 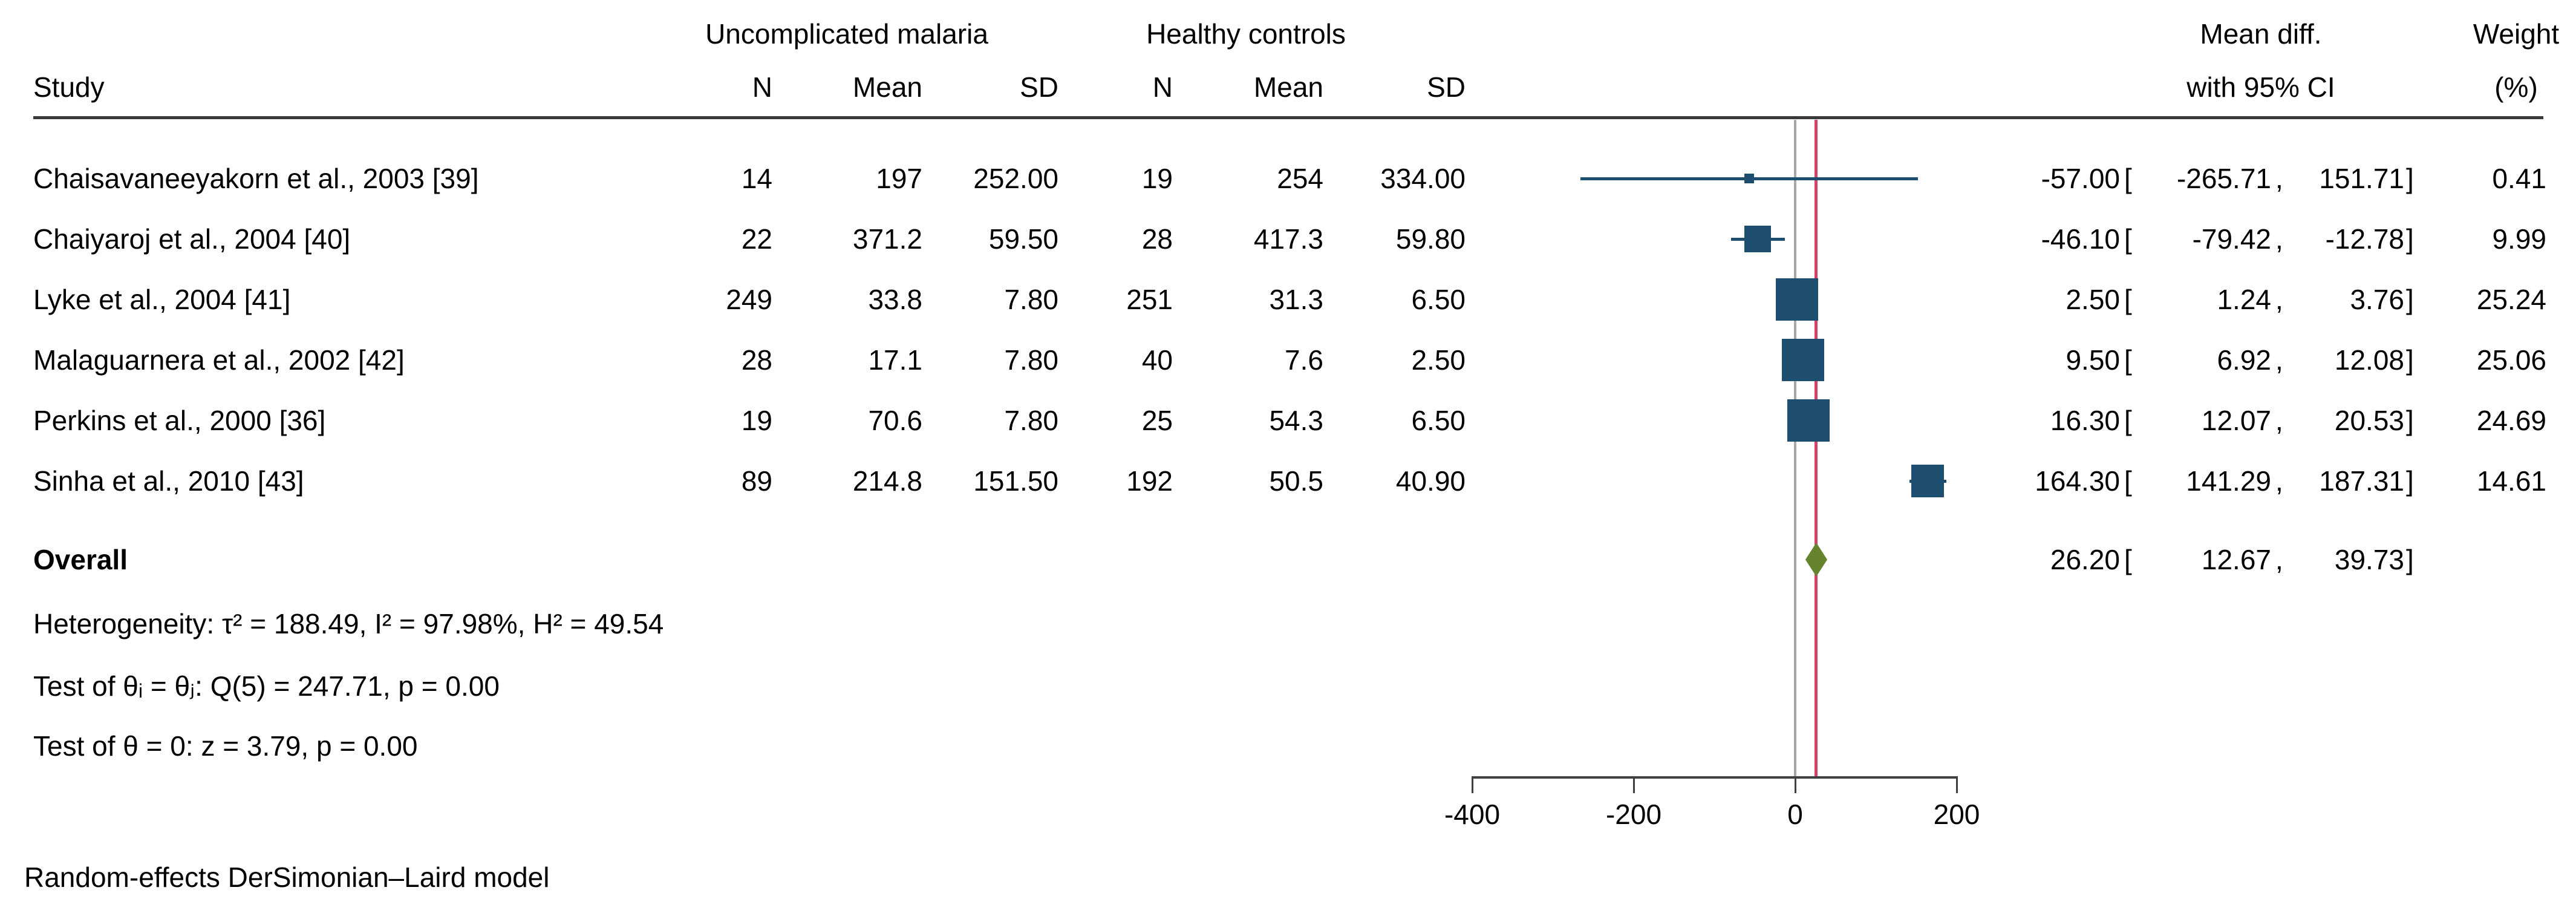 I want to click on mean2-value: 7.6, so click(x=1304, y=360).